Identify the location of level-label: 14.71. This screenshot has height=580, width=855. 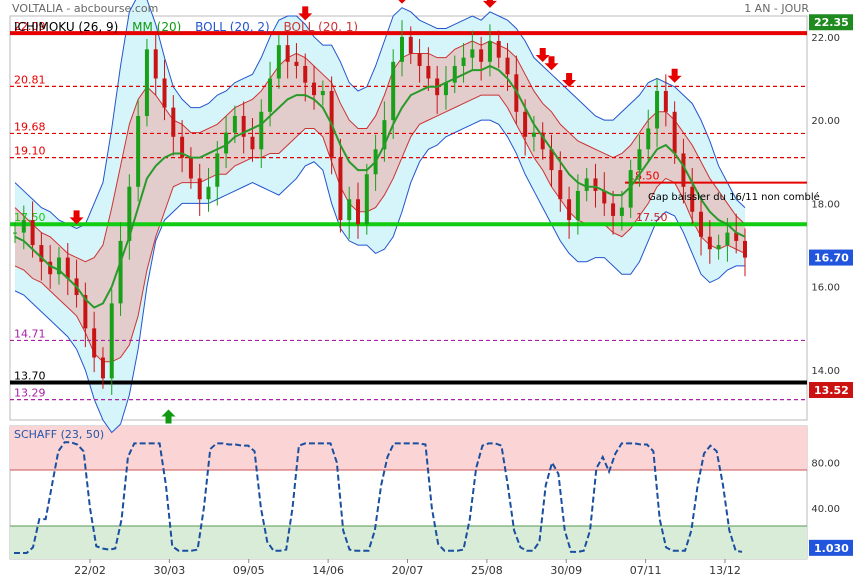
(30, 333).